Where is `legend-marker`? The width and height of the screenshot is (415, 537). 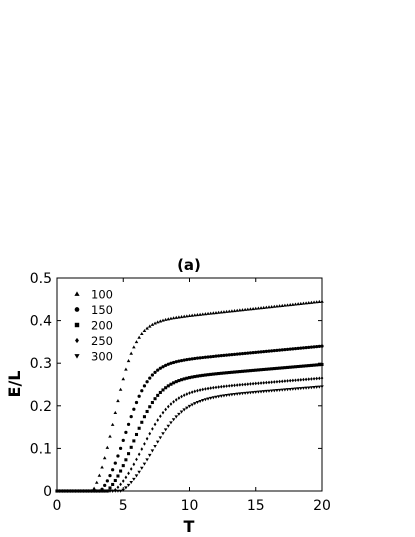 legend-marker is located at coordinates (77, 309).